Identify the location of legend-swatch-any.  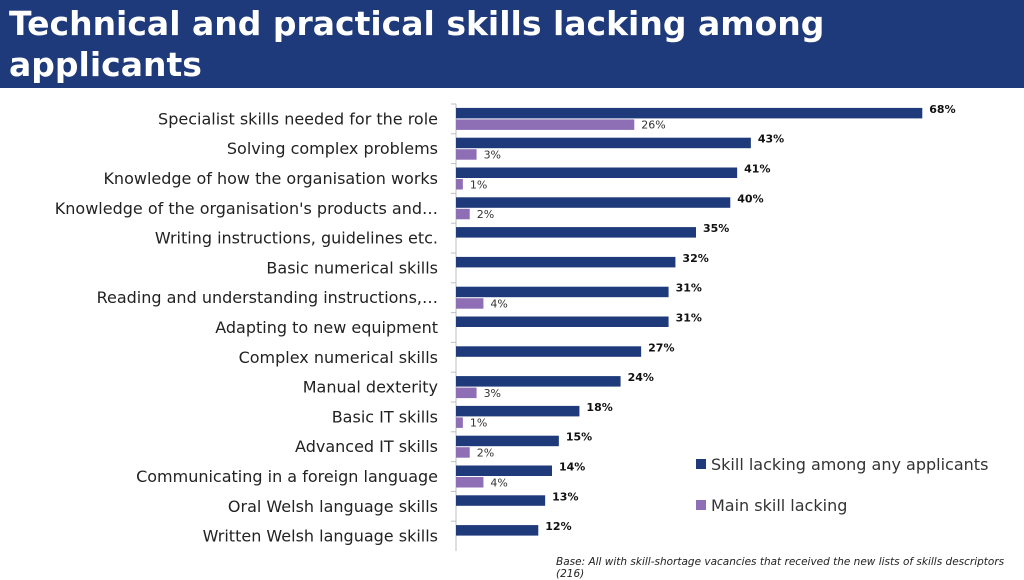
(701, 464).